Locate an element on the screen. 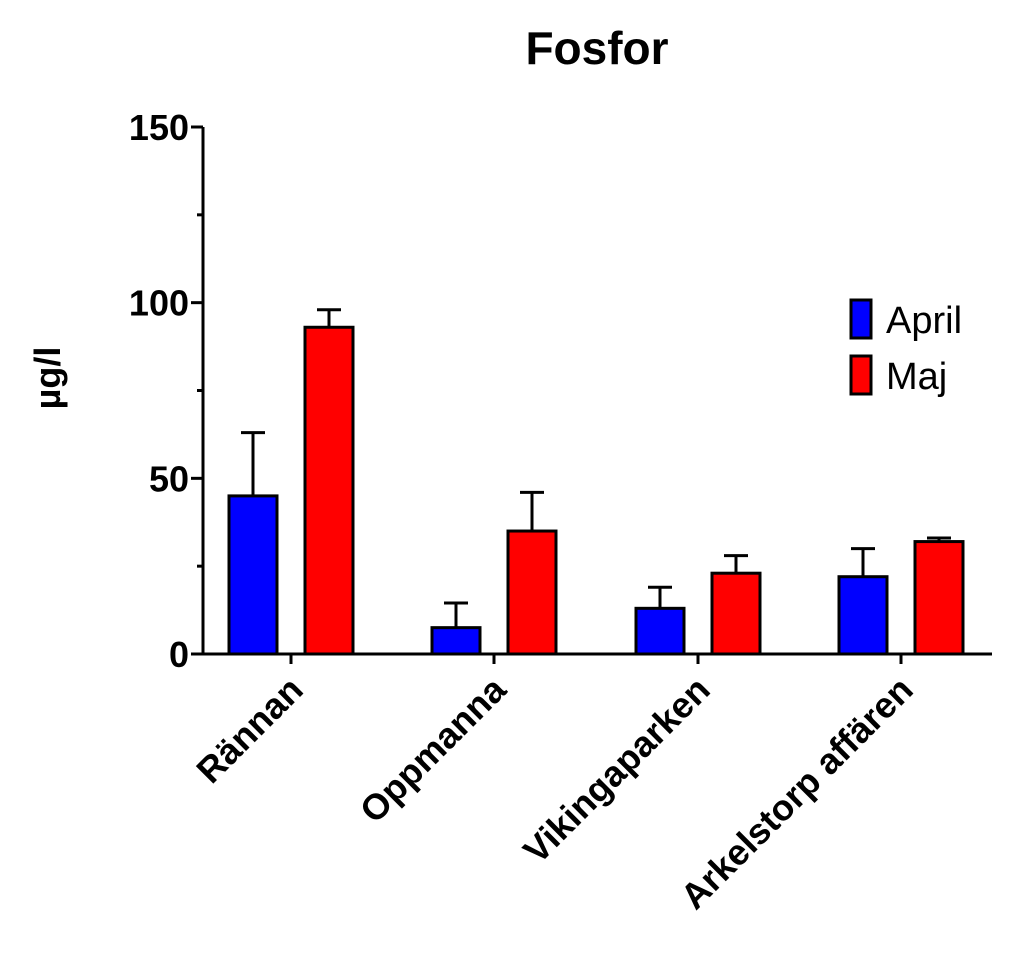 The height and width of the screenshot is (970, 1030). x-tick-label-2: Oppmanna is located at coordinates (433, 749).